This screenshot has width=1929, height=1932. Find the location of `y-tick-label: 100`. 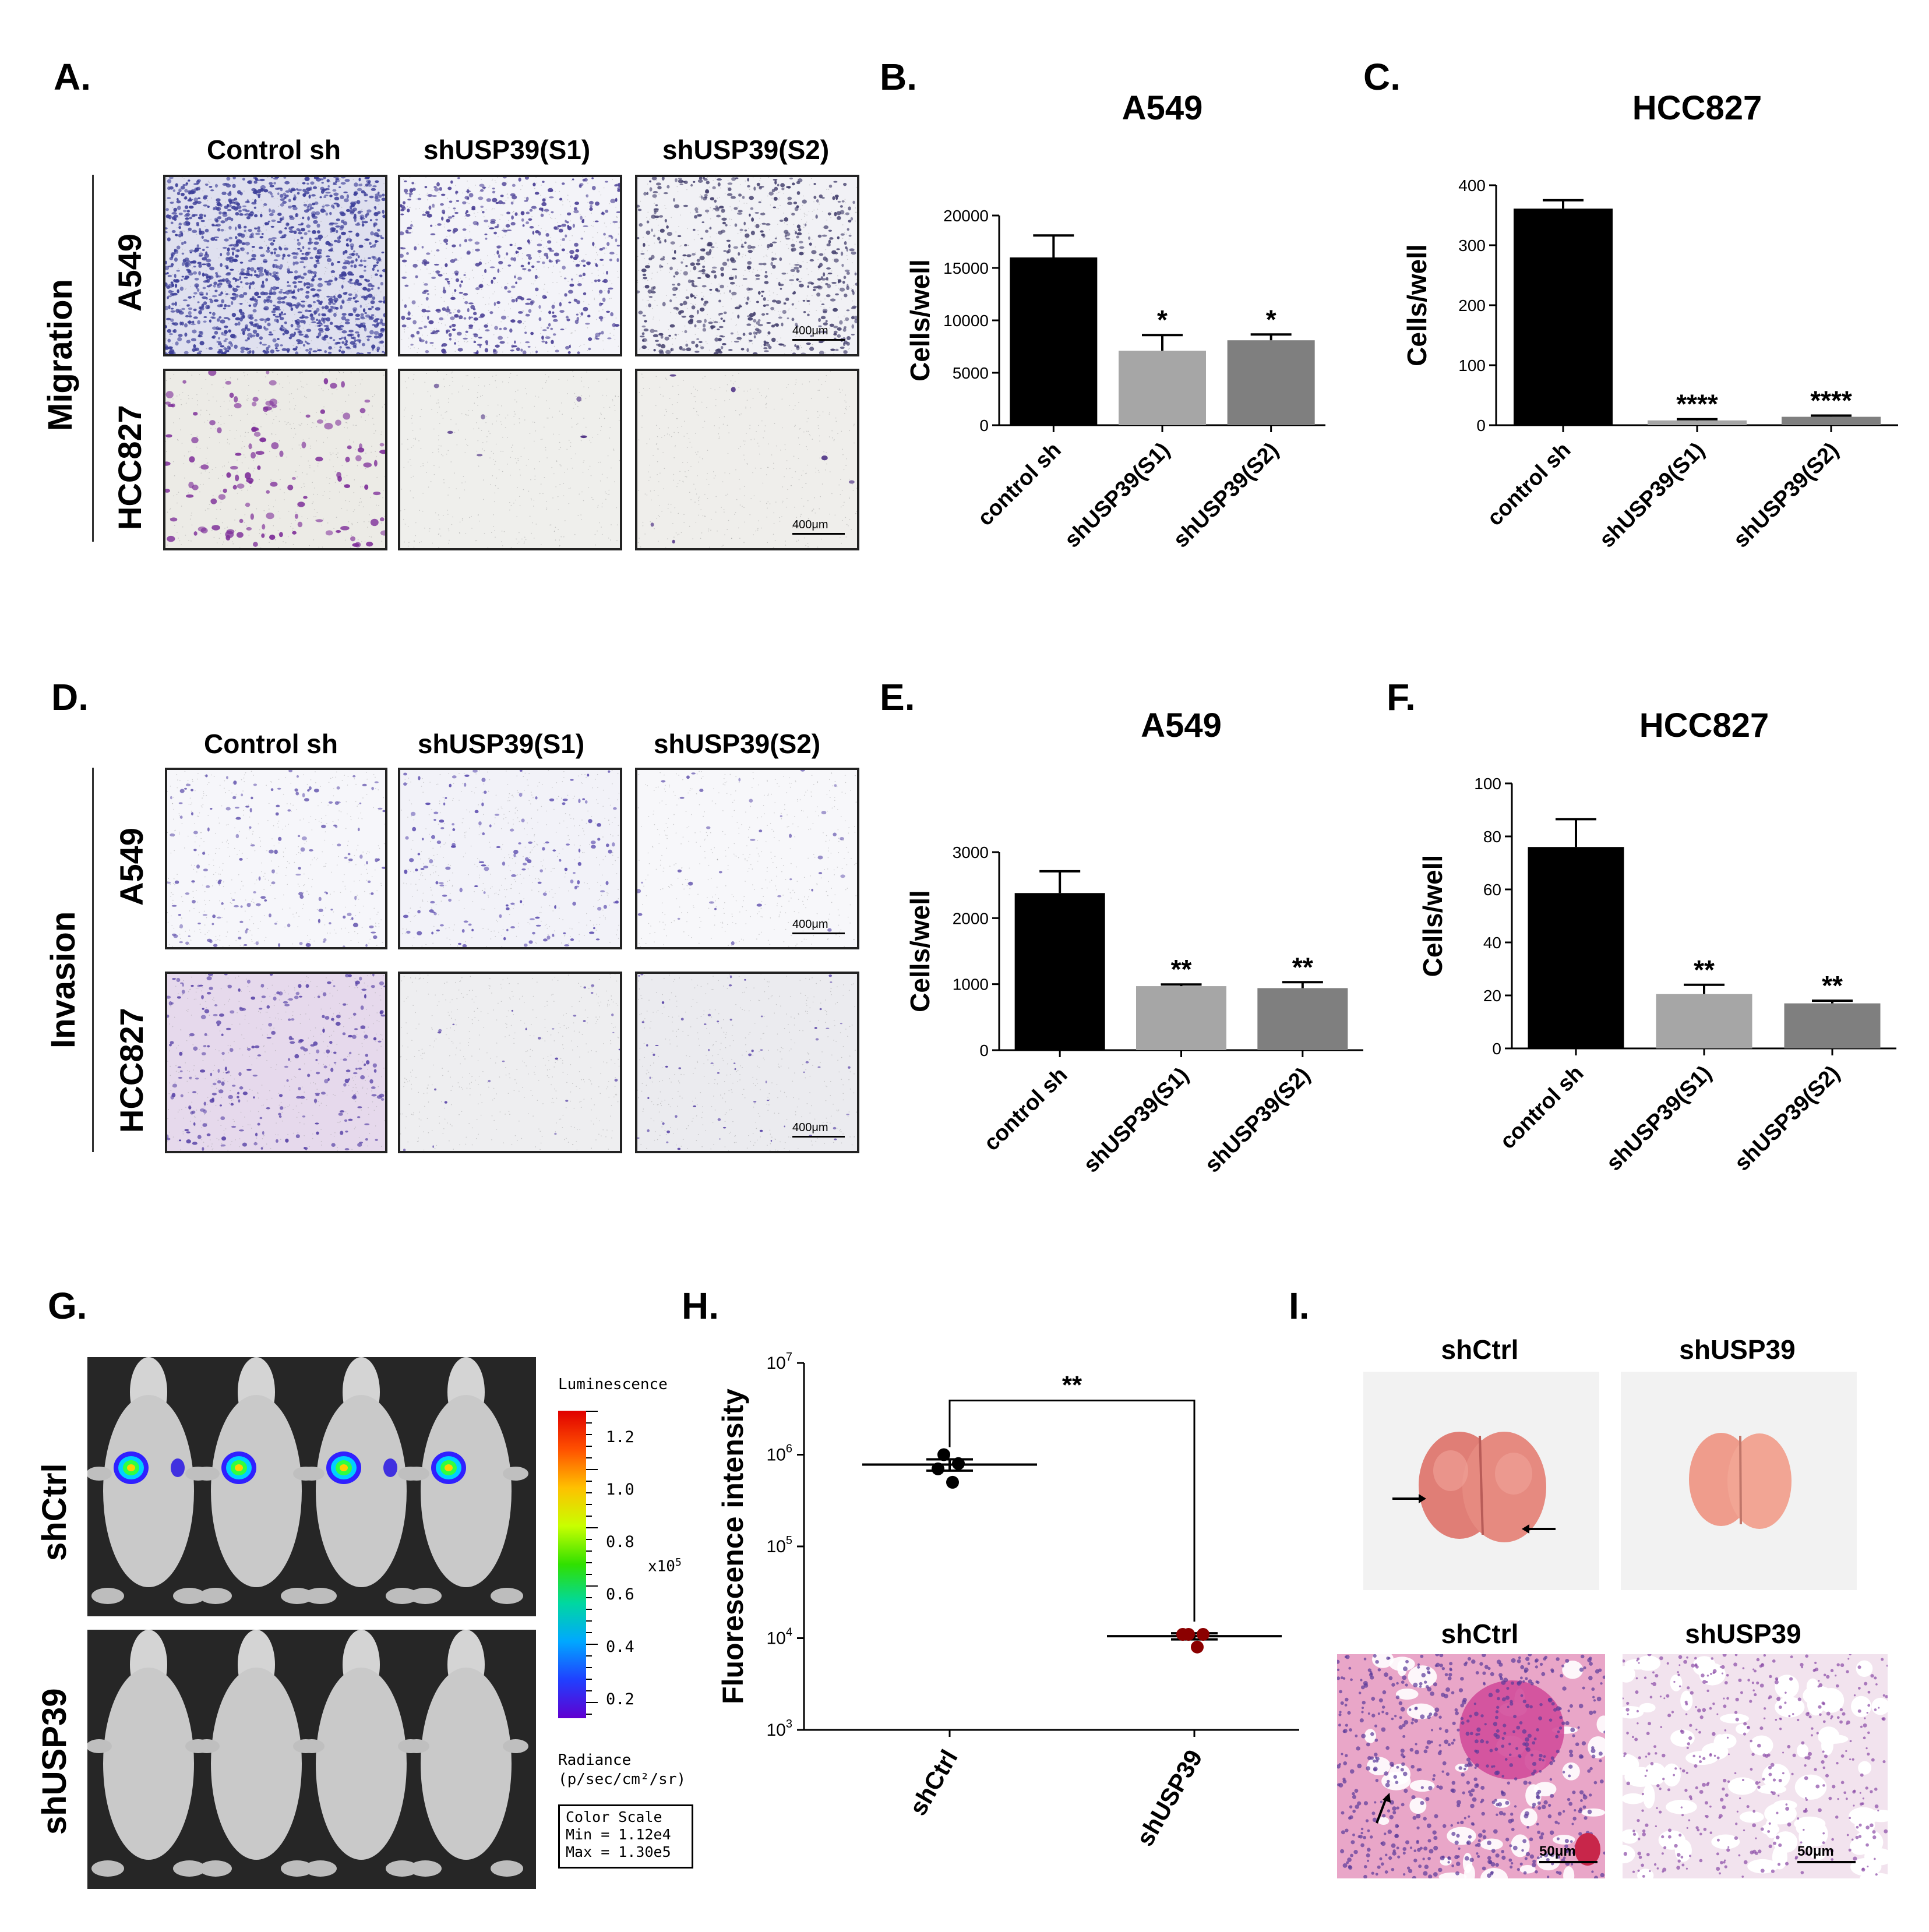

y-tick-label: 100 is located at coordinates (1472, 365).